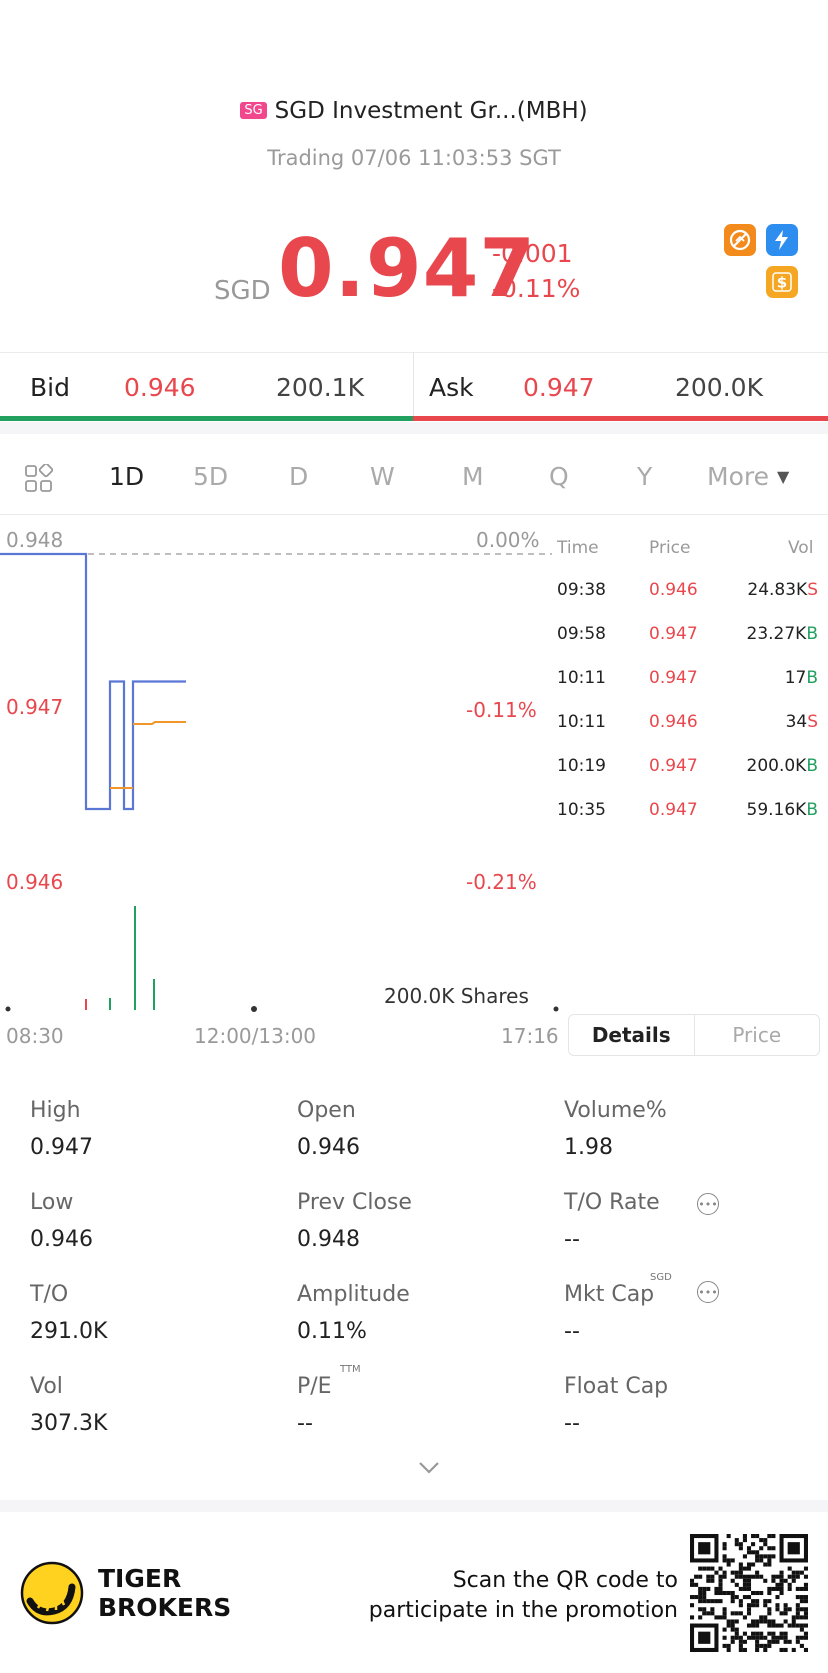 The height and width of the screenshot is (1673, 828). Describe the element at coordinates (305, 1423) in the screenshot. I see `stat-pe-value: --` at that location.